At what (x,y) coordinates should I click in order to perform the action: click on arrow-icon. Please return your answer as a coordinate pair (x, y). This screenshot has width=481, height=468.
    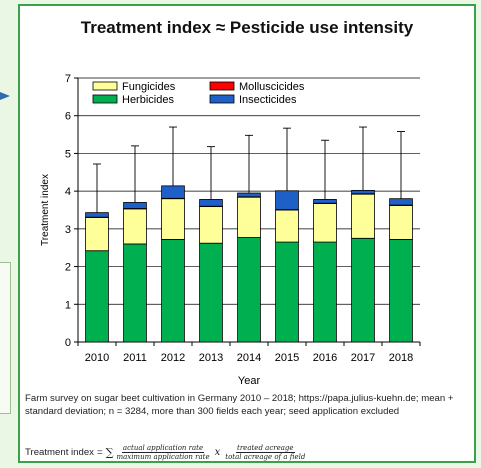
    Looking at the image, I should click on (5, 96).